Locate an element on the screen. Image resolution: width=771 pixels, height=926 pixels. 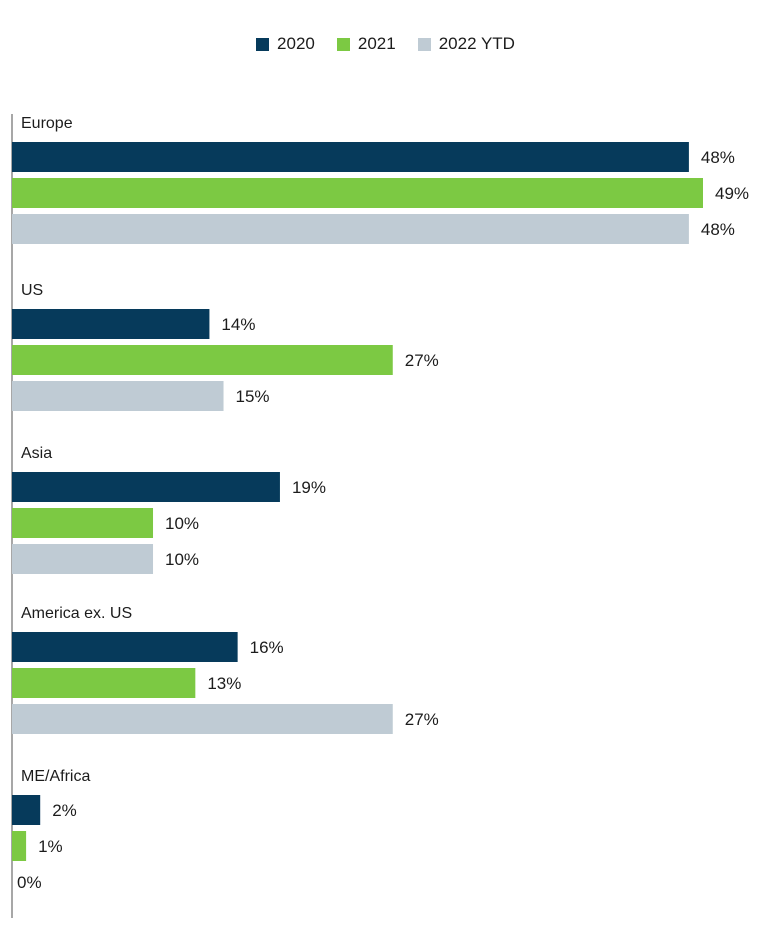
bar-us-2020 is located at coordinates (111, 324).